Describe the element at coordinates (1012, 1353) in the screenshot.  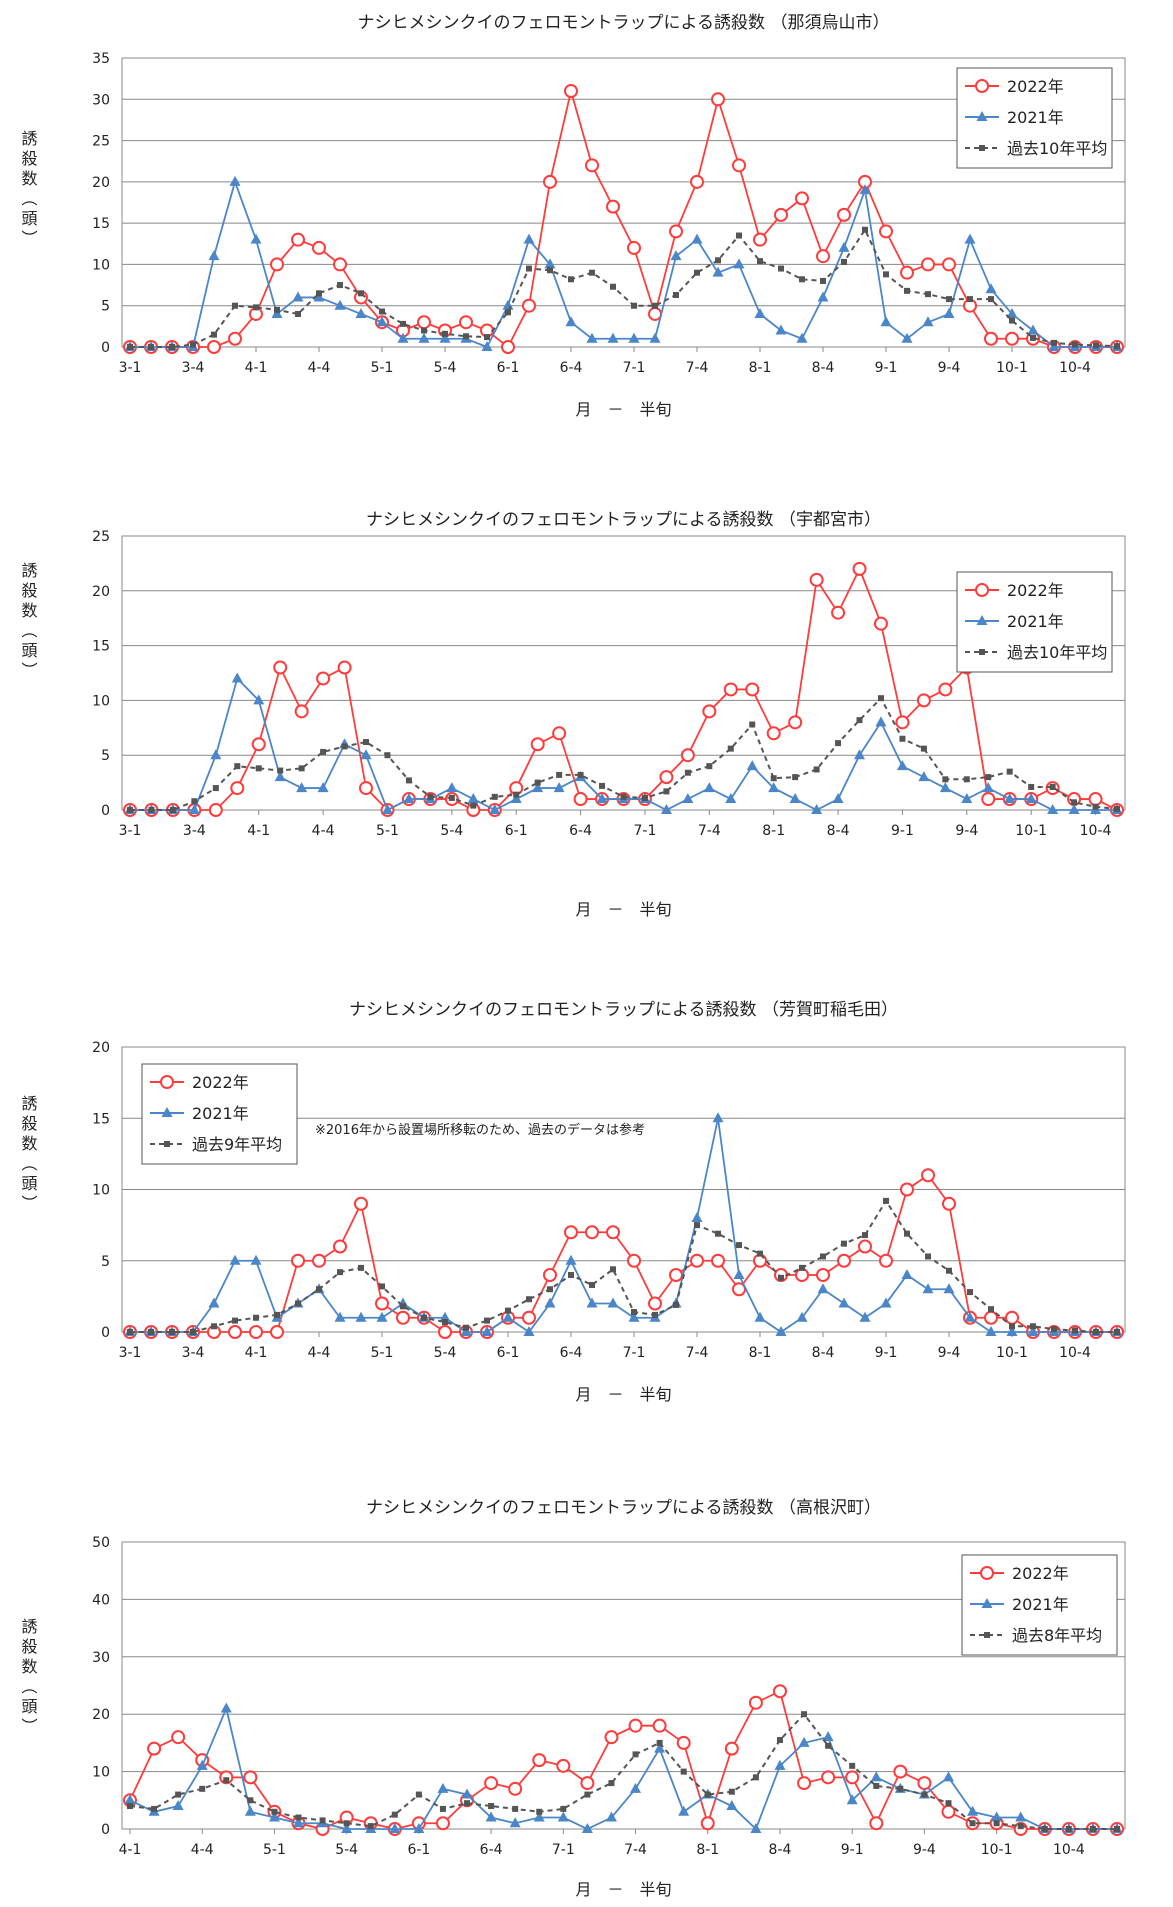
I see `x-tick-label: 10-1` at that location.